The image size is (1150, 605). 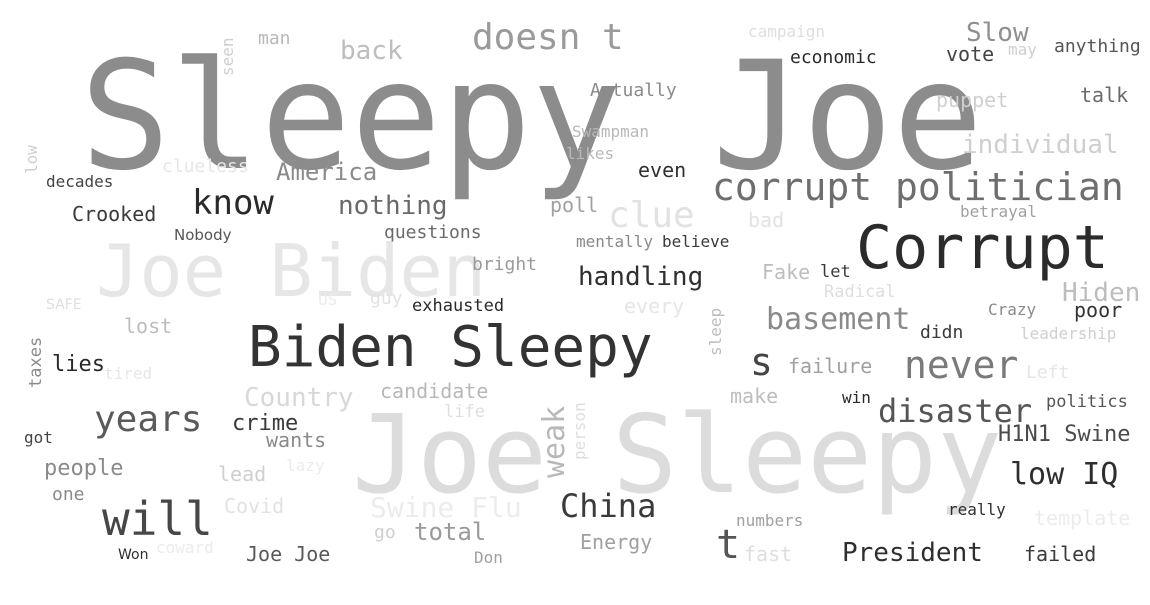 I want to click on word-man: man, so click(x=274, y=38).